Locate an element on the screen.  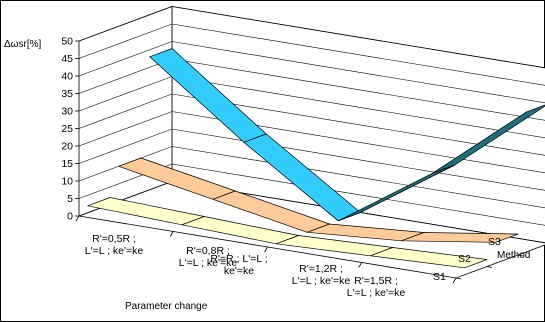
x-axis-label: Parameter change is located at coordinates (166, 306).